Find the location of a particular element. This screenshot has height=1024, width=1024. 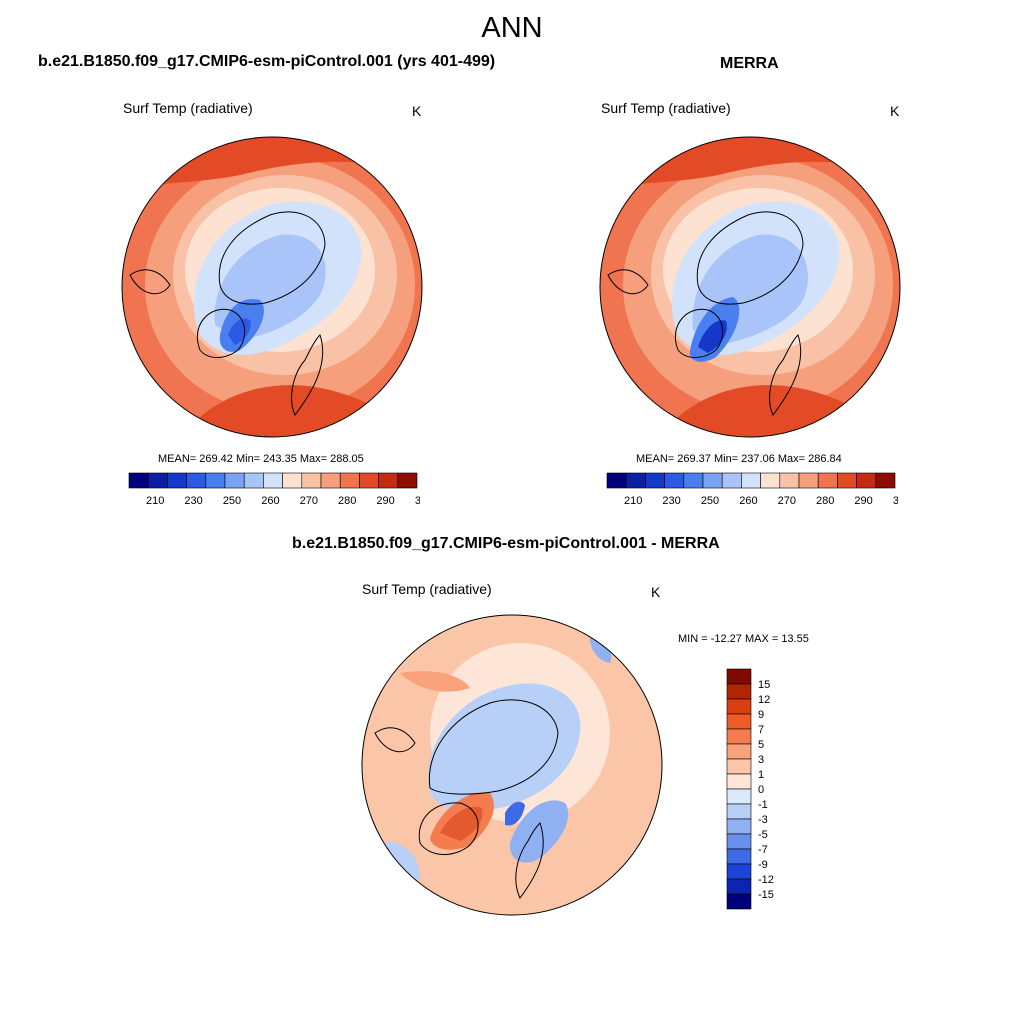

panel-3-colorbar-tick-label: -5 is located at coordinates (763, 835).